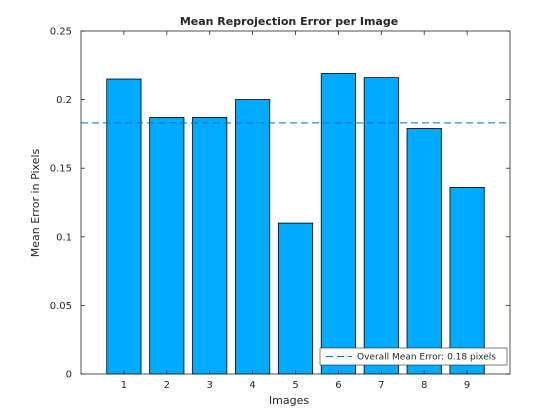 The width and height of the screenshot is (560, 420). I want to click on y-tick-label: 0, so click(69, 375).